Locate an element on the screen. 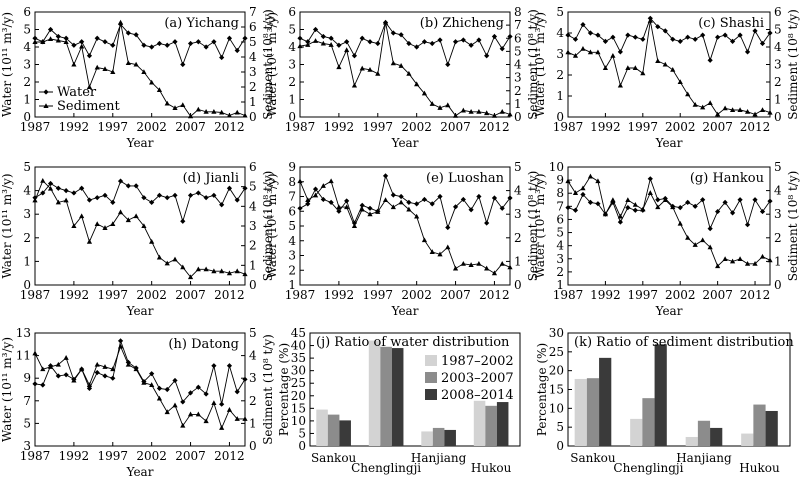  x-tick-label: 1992 is located at coordinates (605, 127).